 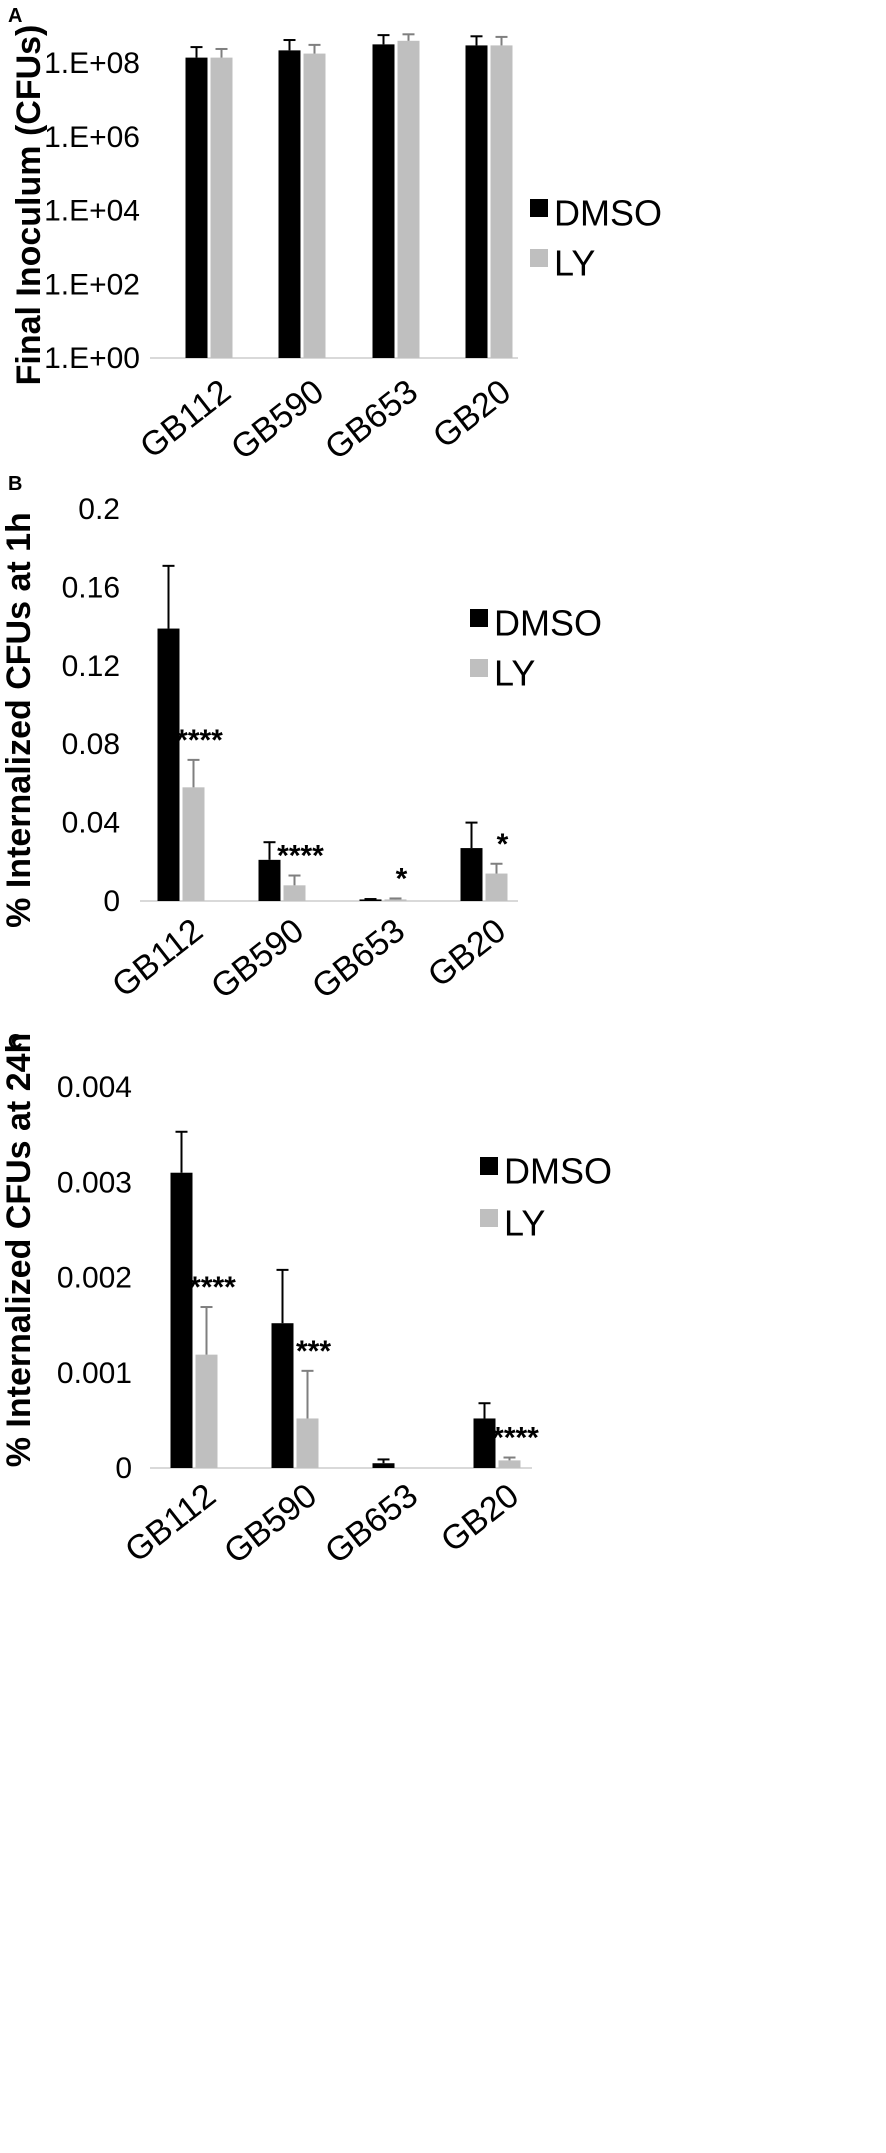 What do you see at coordinates (92, 211) in the screenshot?
I see `y-tick-label: 1.E+04` at bounding box center [92, 211].